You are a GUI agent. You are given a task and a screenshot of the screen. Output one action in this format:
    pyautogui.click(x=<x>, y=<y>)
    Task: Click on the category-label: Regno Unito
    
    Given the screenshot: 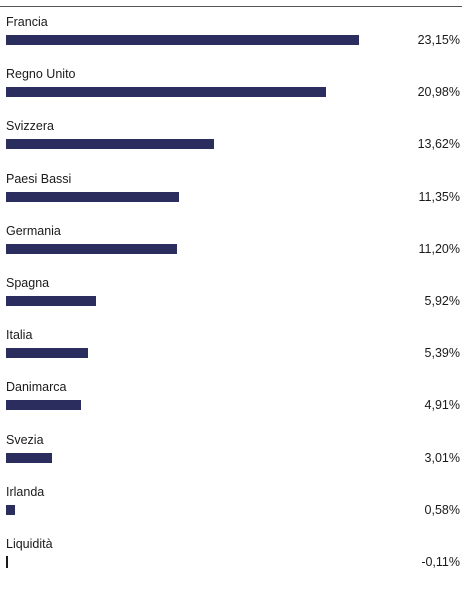 What is the action you would take?
    pyautogui.click(x=41, y=74)
    